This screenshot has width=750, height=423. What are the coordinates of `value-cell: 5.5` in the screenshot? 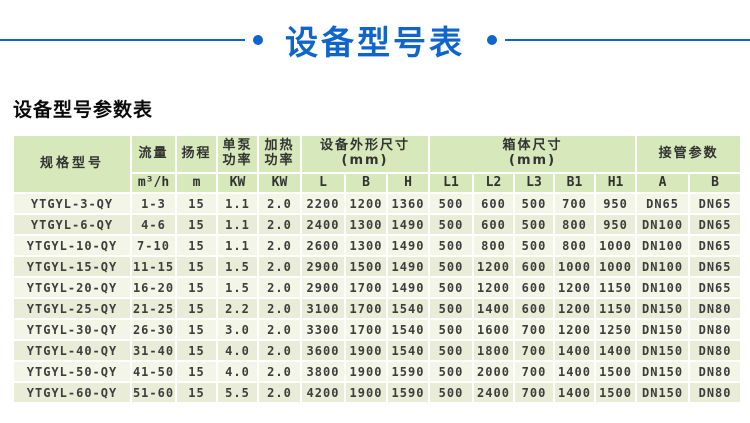 It's located at (237, 392).